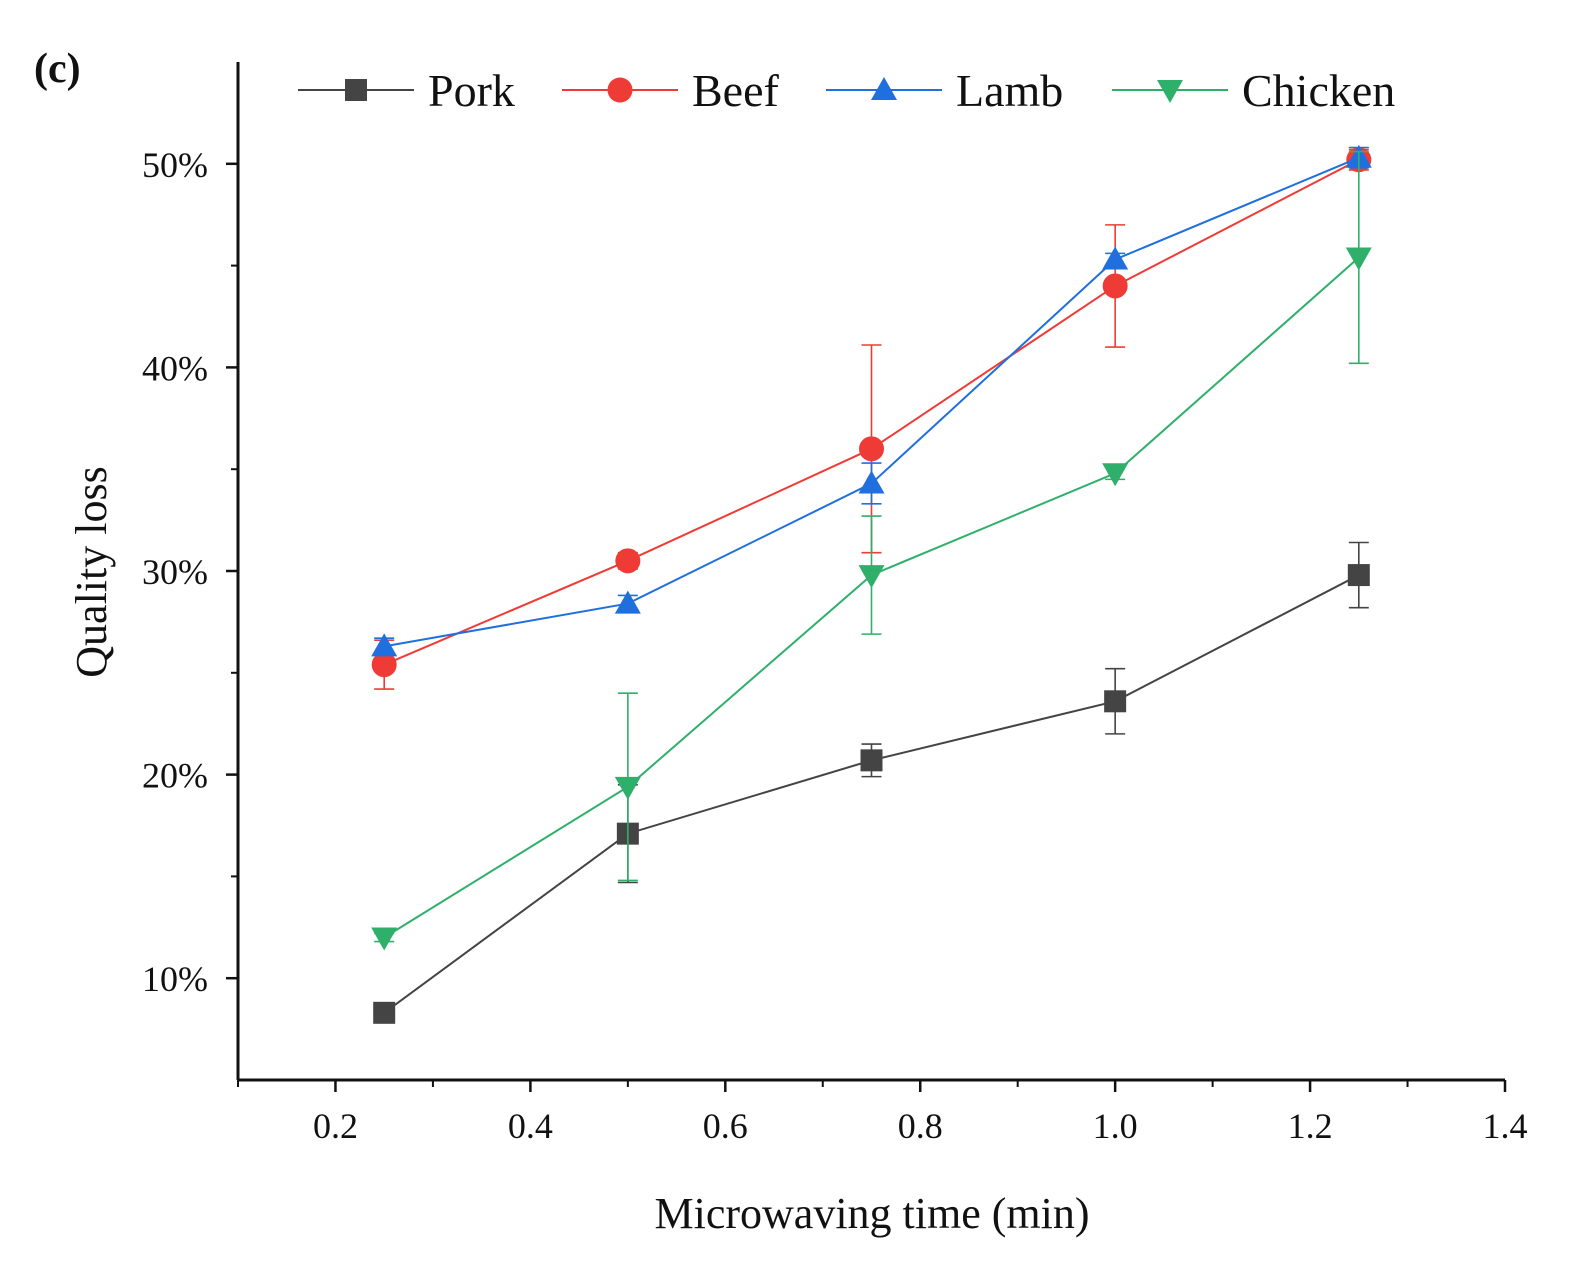  I want to click on legend-item-pork: Pork, so click(406, 90).